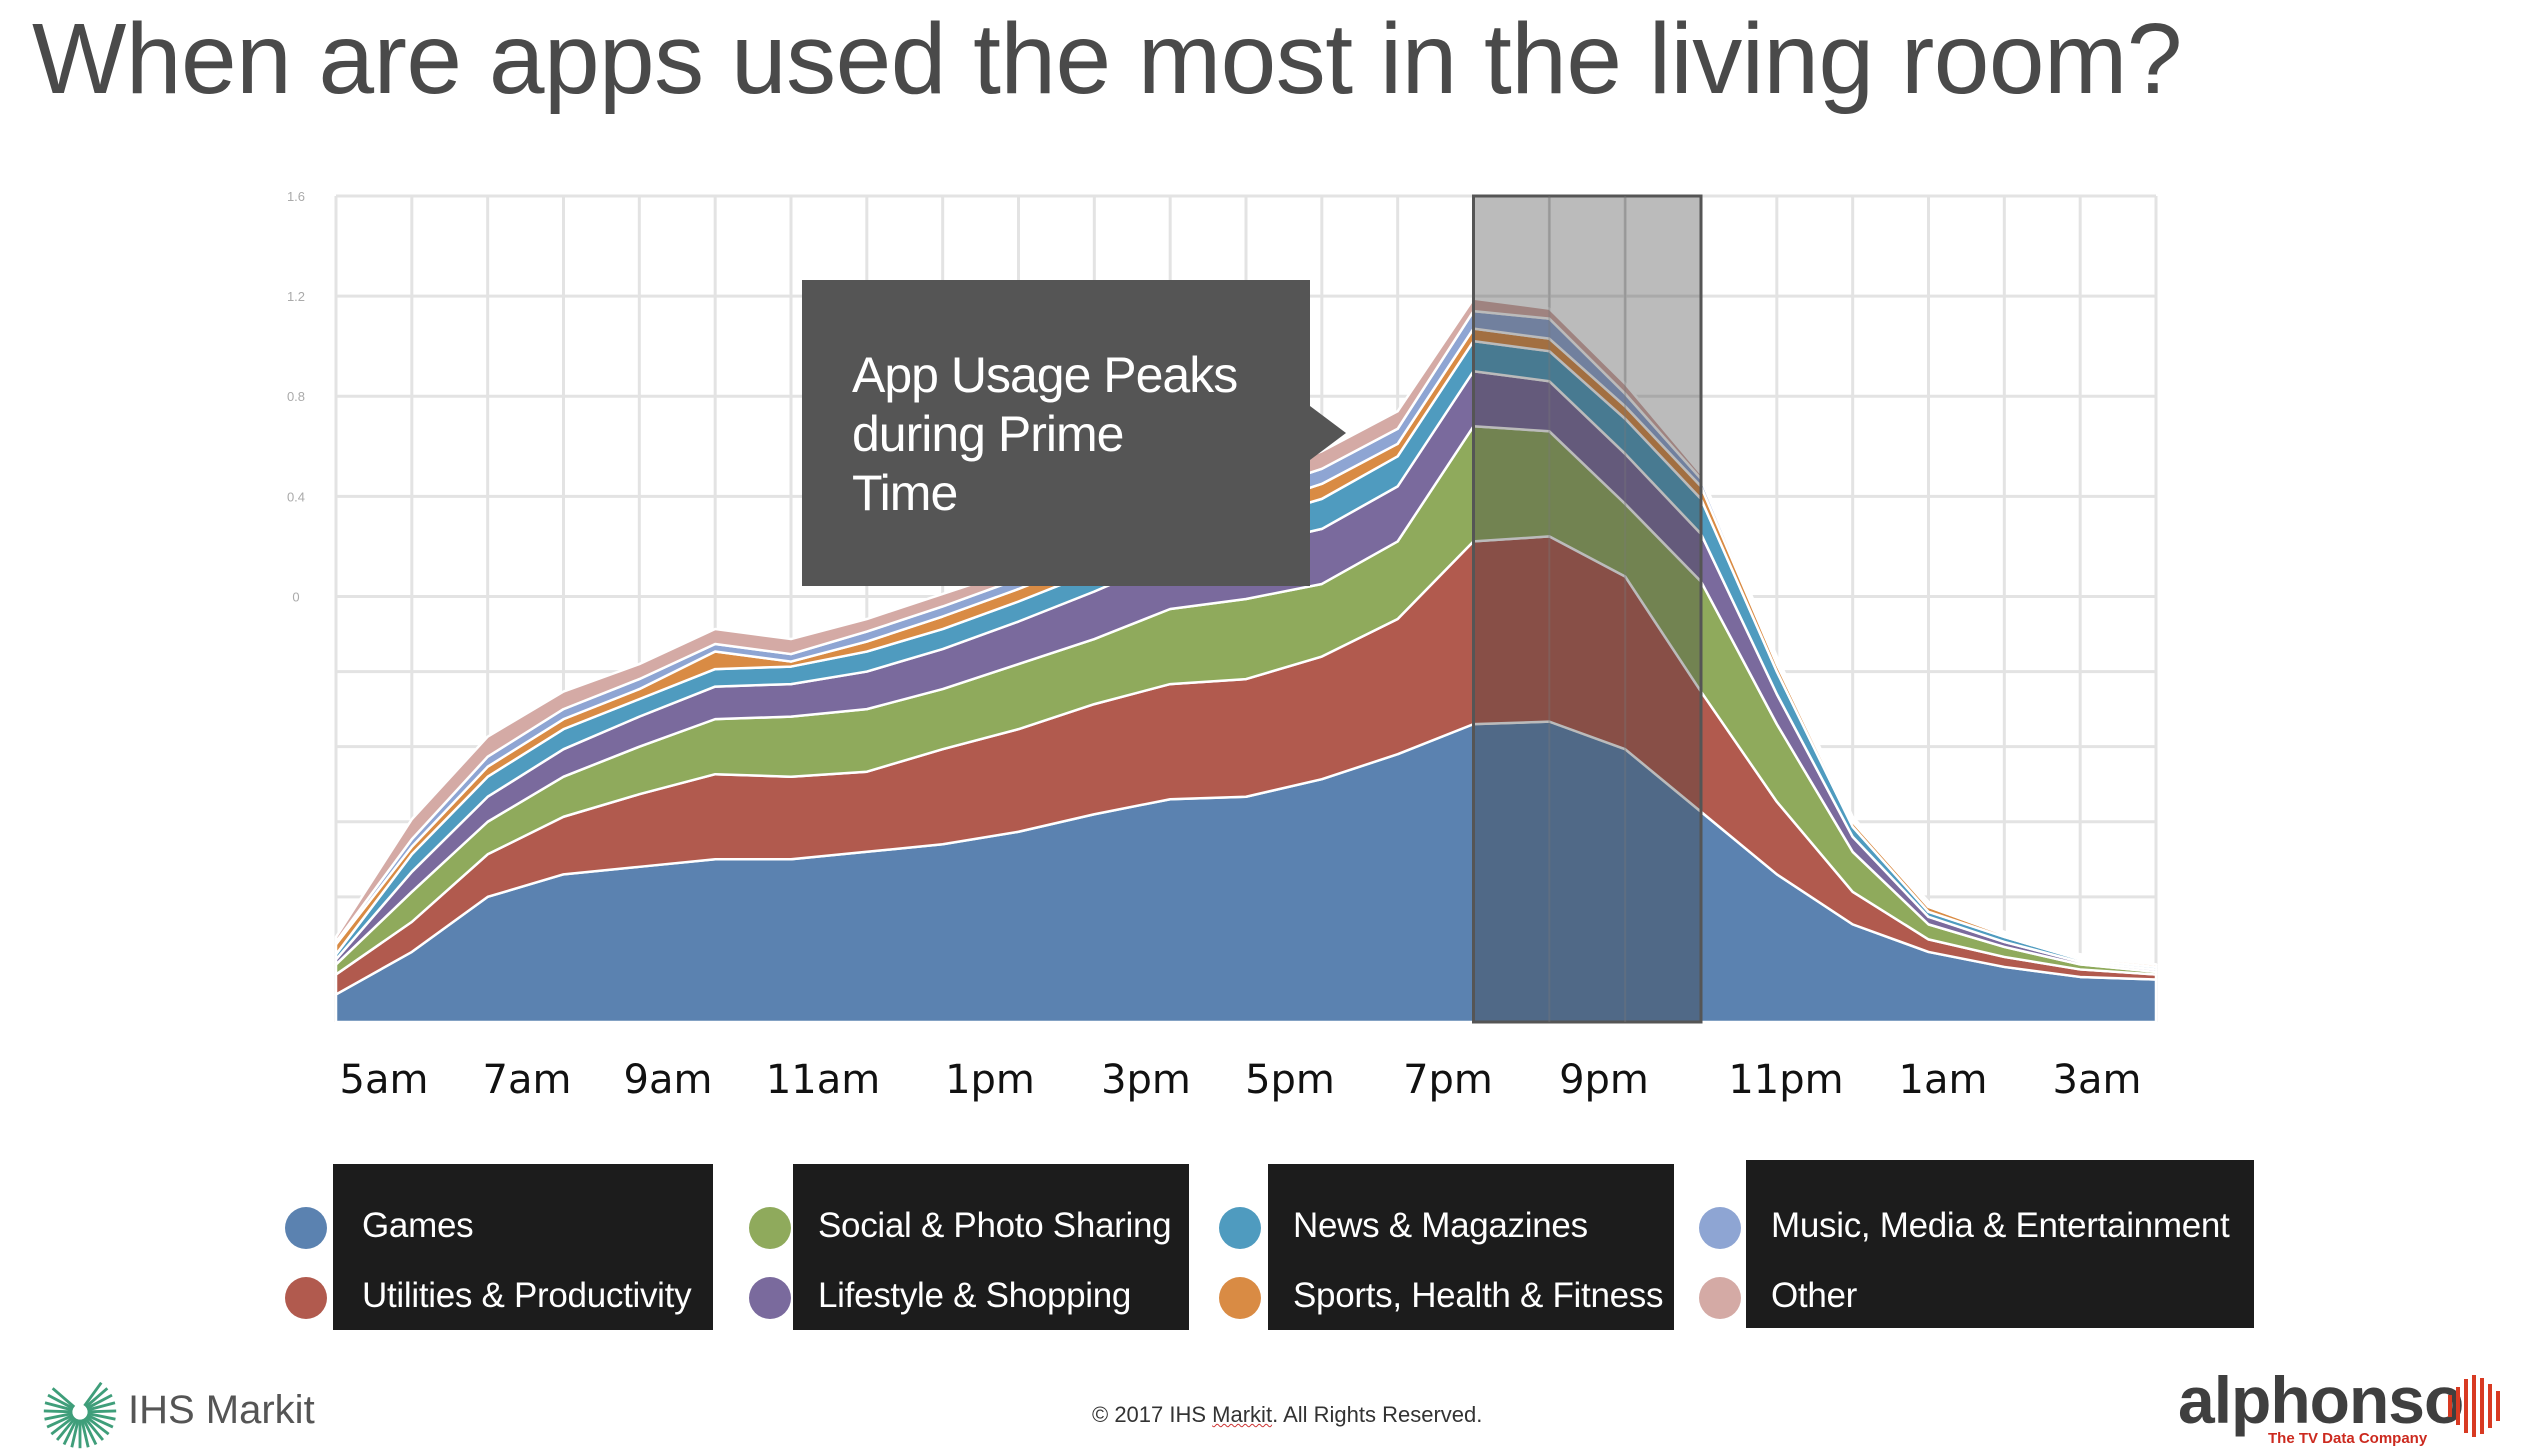 The image size is (2528, 1456). Describe the element at coordinates (1478, 1295) in the screenshot. I see `legend-label: Sports, Health & Fitness` at that location.